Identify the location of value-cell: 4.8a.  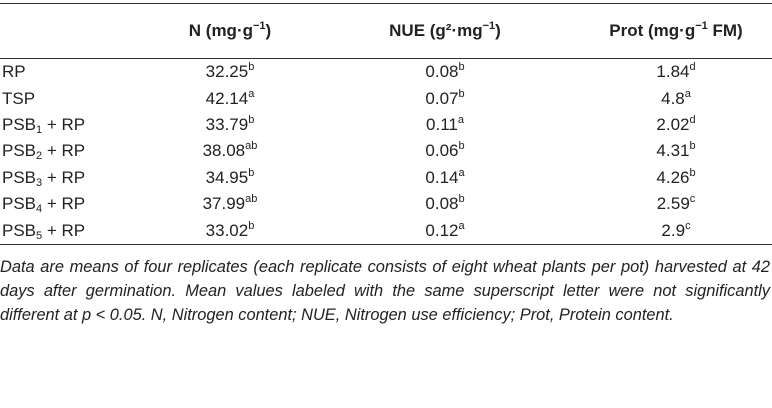
(676, 98).